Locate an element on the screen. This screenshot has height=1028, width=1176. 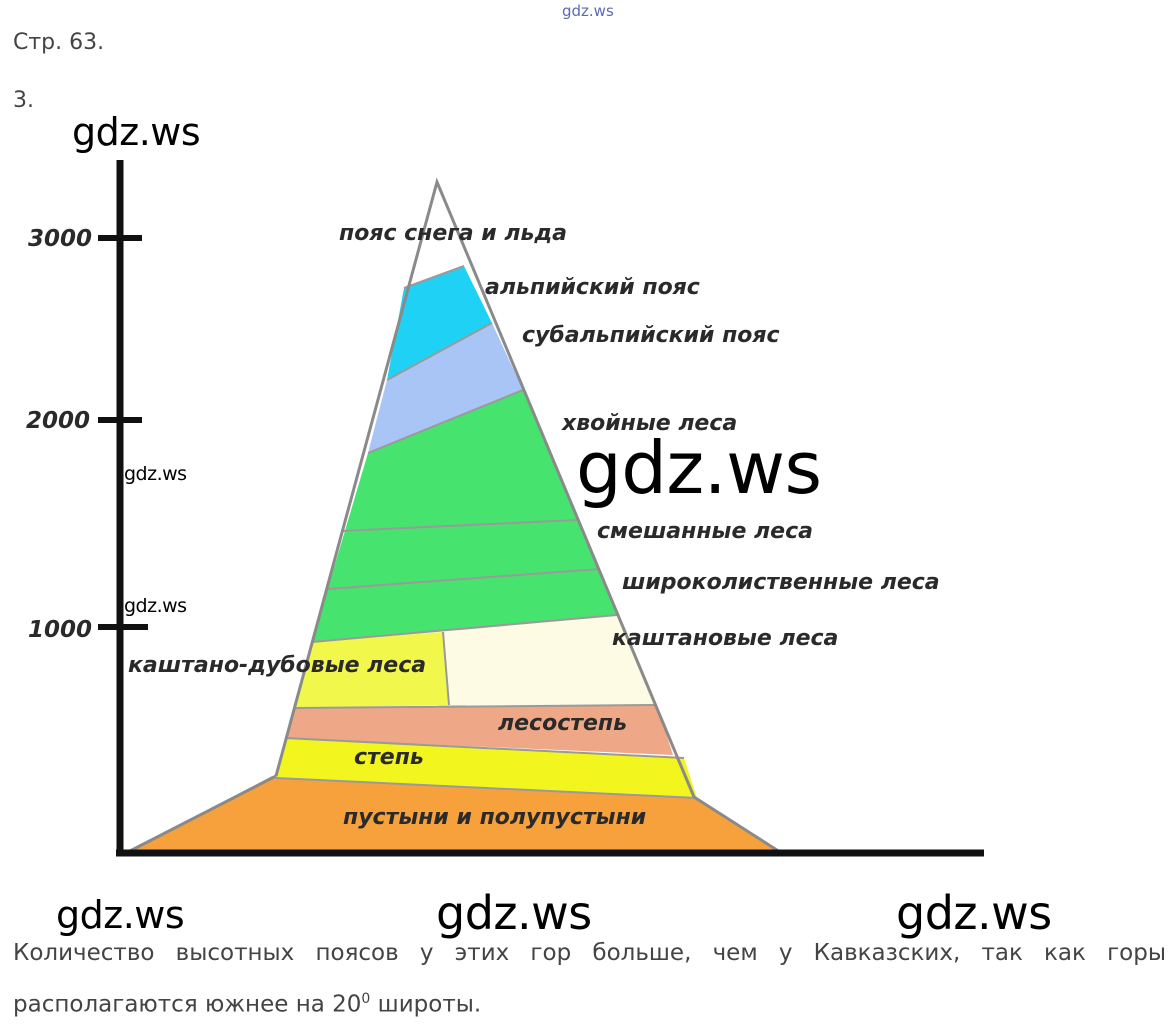
belt-subalpine is located at coordinates (445, 388).